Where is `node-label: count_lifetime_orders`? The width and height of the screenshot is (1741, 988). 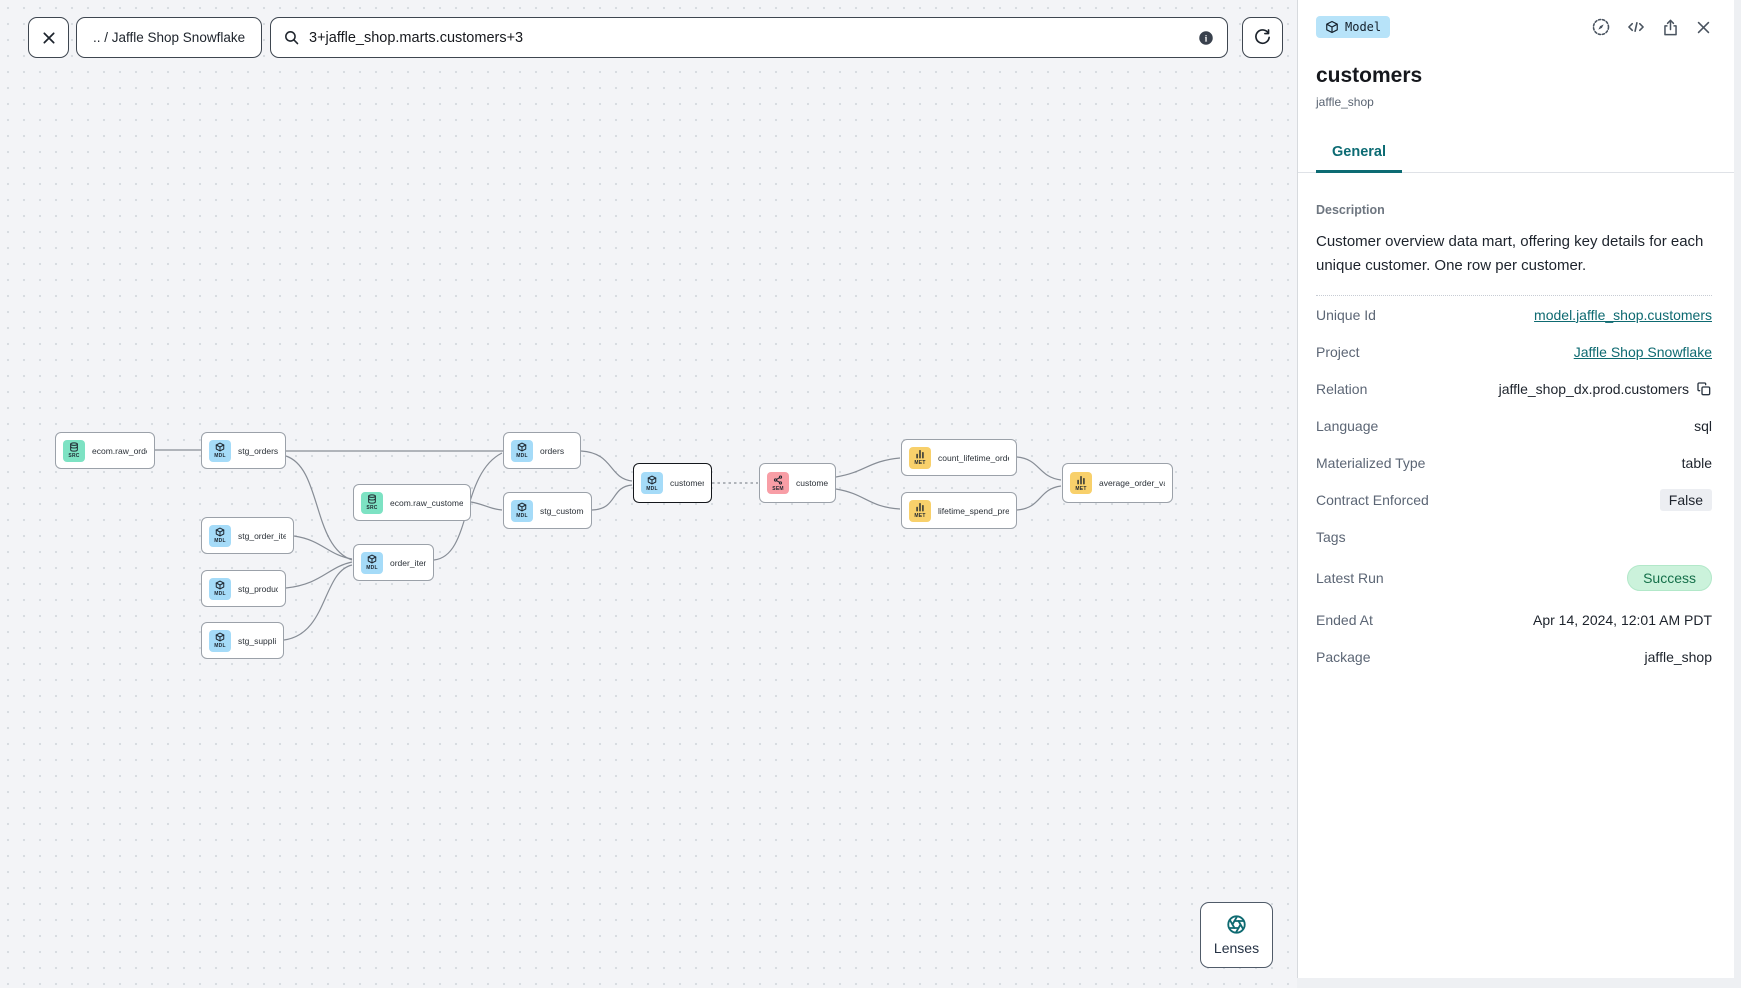
node-label: count_lifetime_orders is located at coordinates (973, 457).